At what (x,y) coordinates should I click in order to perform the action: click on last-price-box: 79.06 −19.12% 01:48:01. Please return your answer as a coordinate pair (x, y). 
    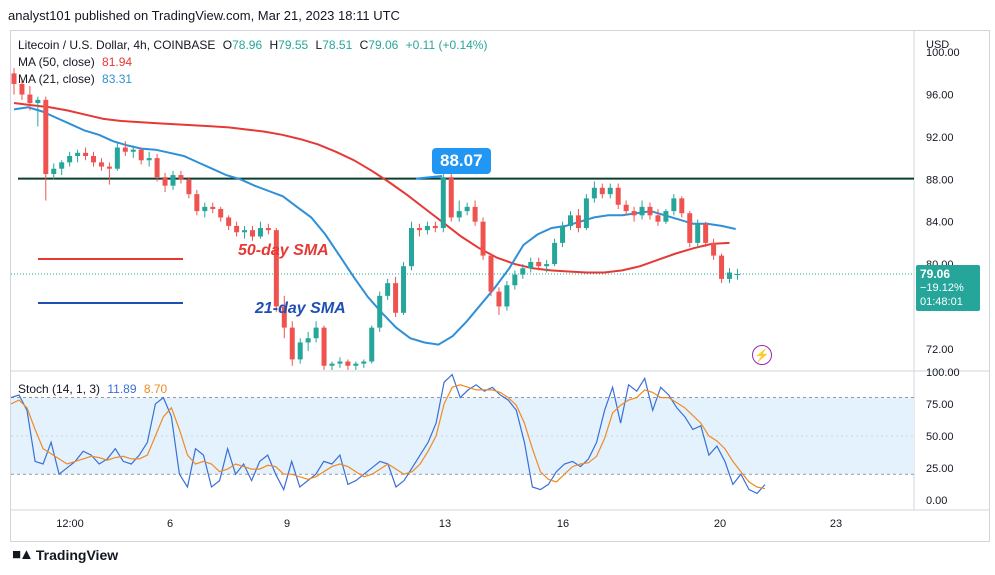
    Looking at the image, I should click on (948, 288).